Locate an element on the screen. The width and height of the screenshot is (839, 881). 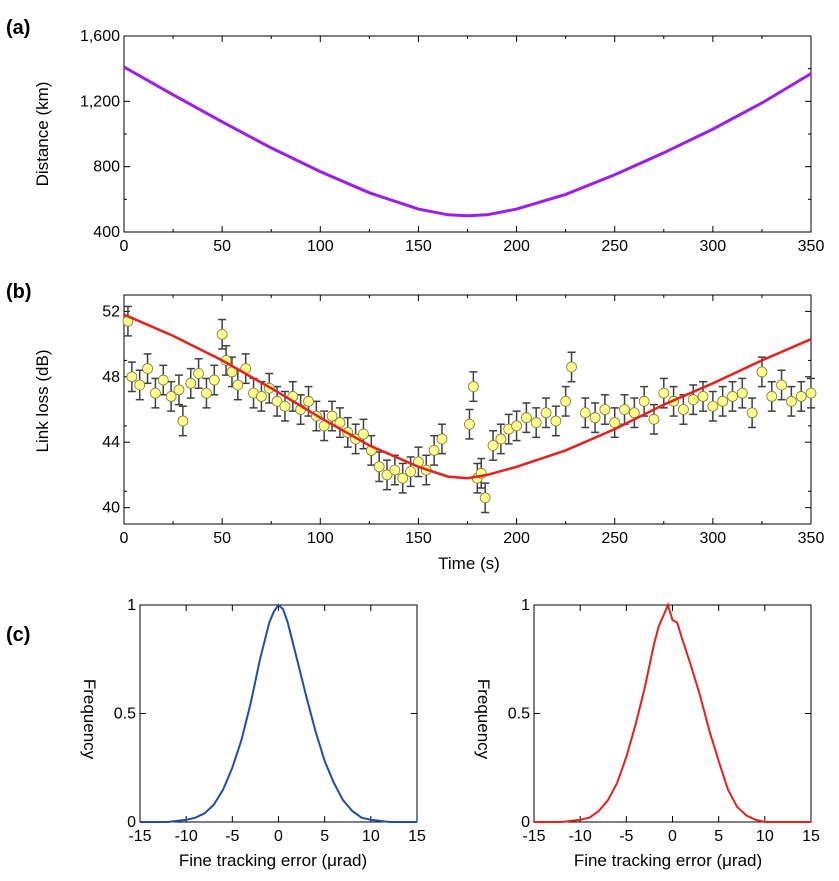
panel-c-left-xlabel: Fine tracking error (μrad) is located at coordinates (273, 860).